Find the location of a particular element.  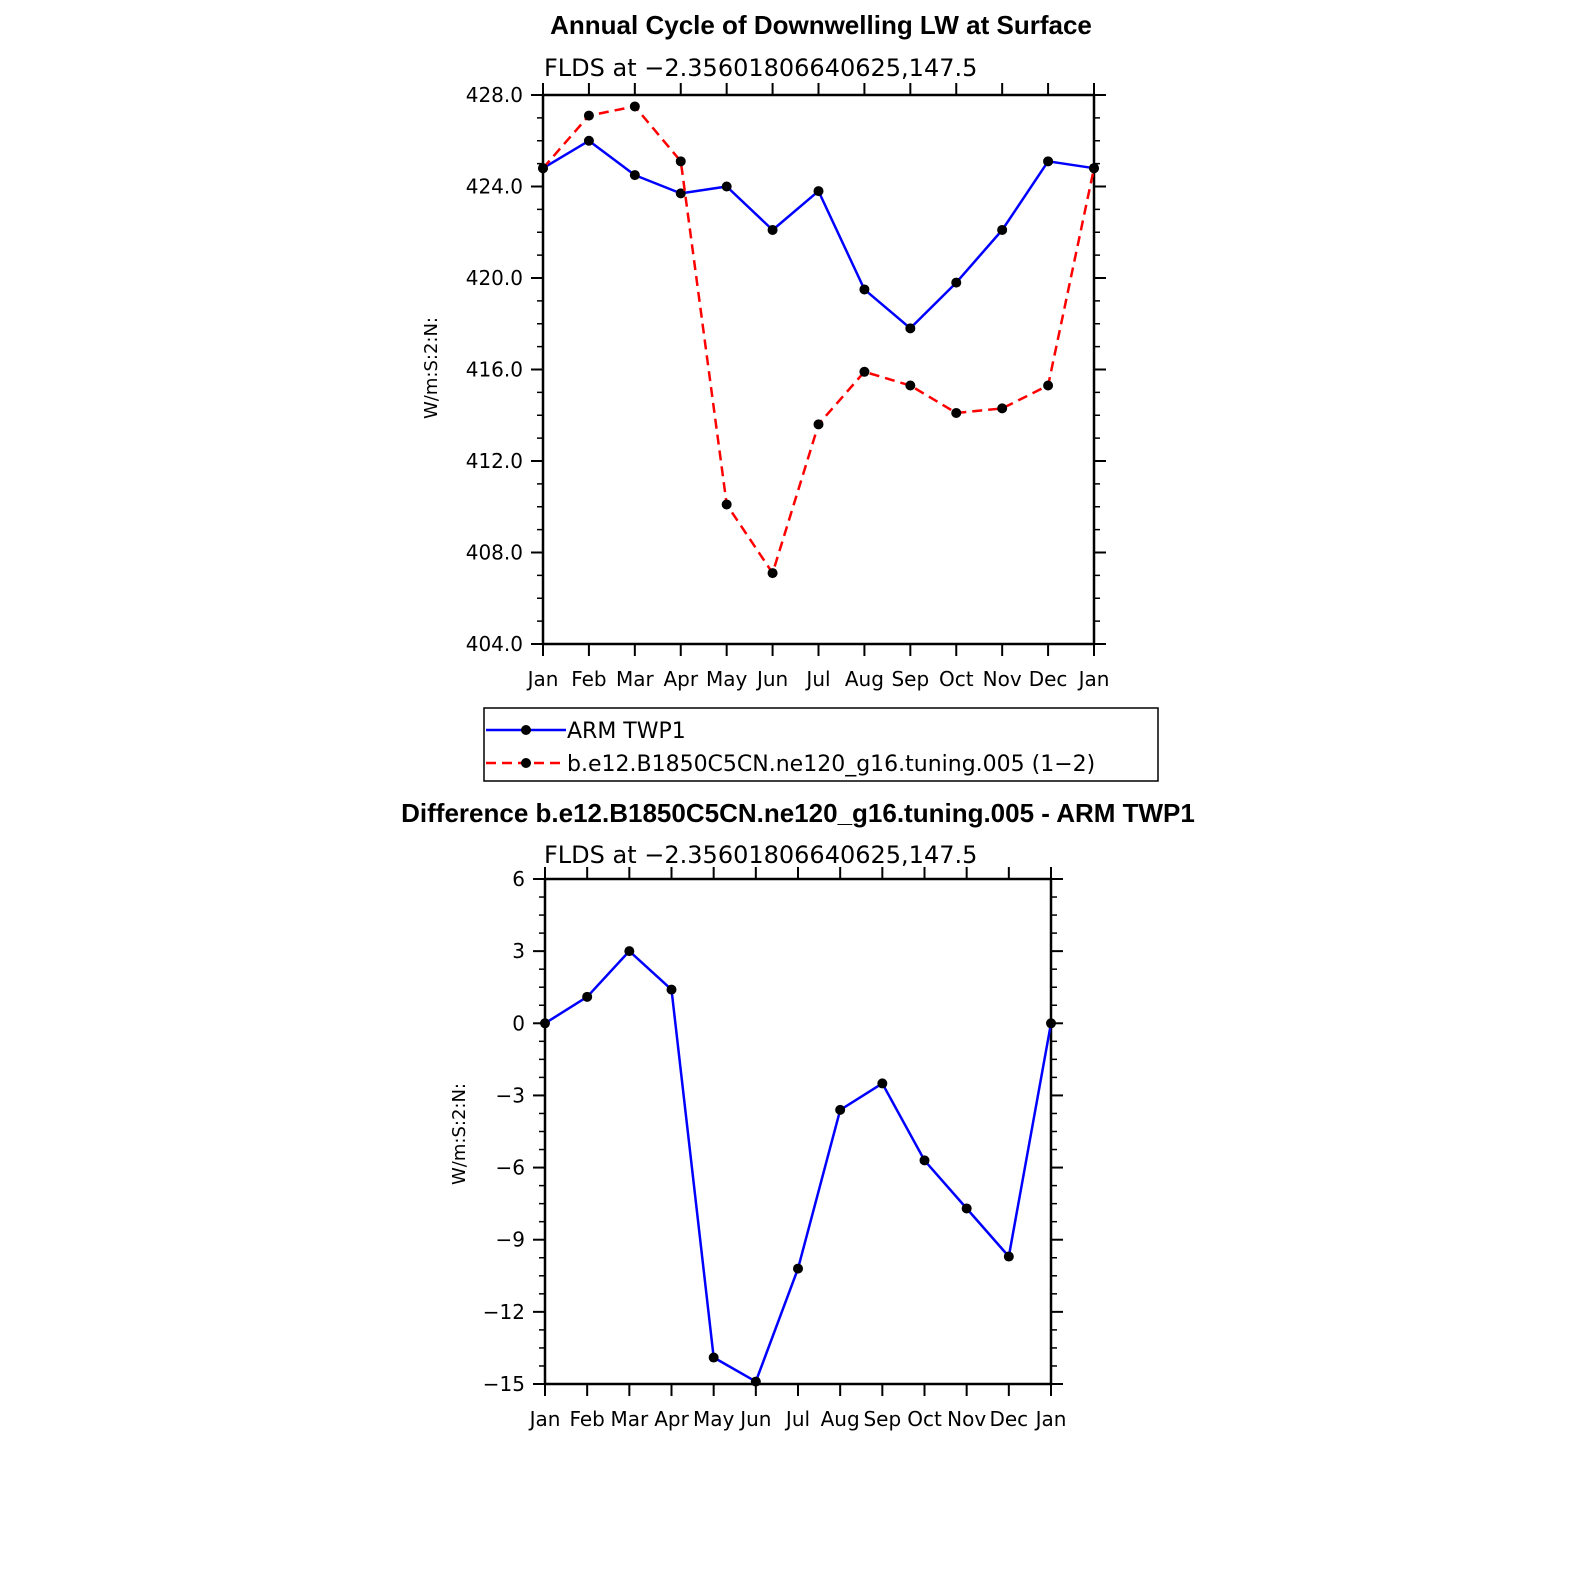

panel2-xtick-label: Aug is located at coordinates (840, 1419).